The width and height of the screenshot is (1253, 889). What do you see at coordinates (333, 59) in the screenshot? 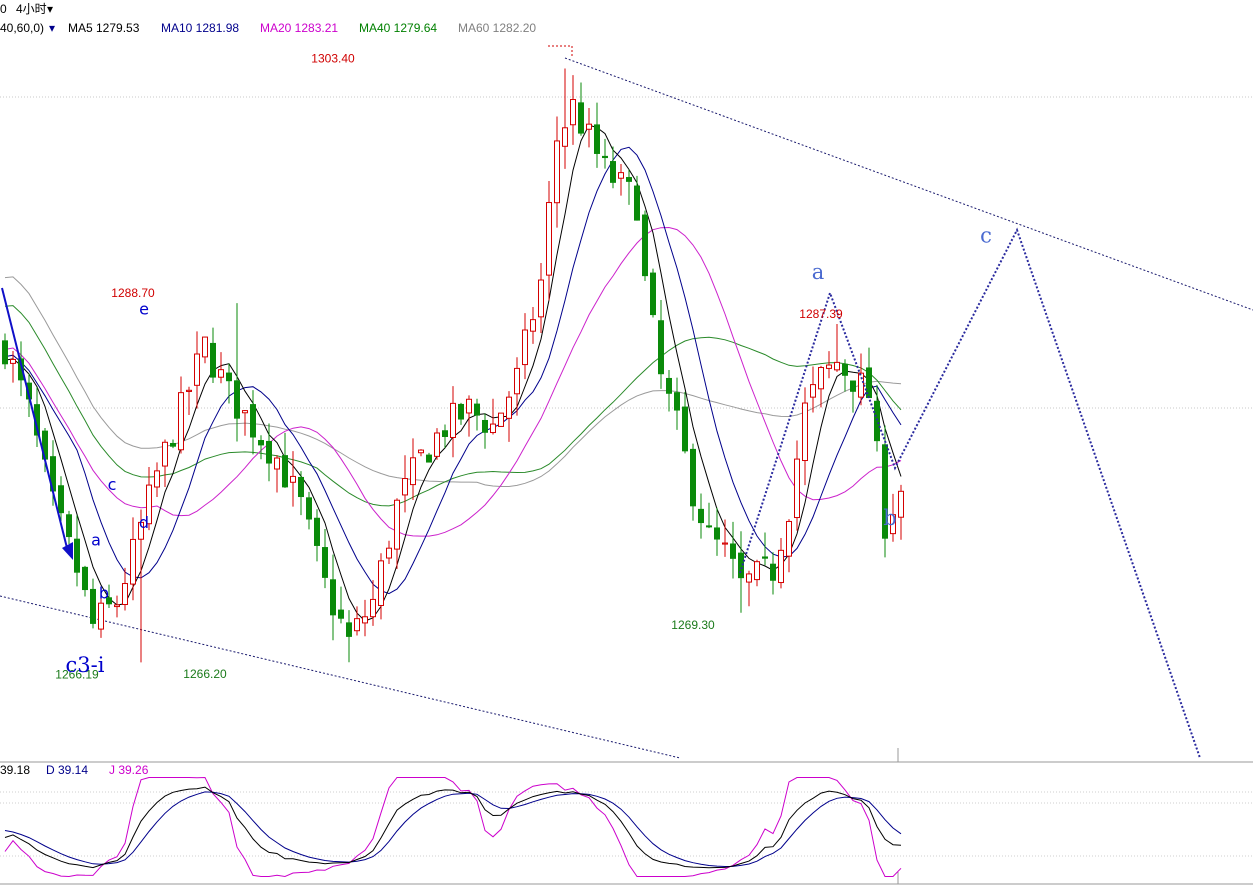
I see `price-label: 1303.40` at bounding box center [333, 59].